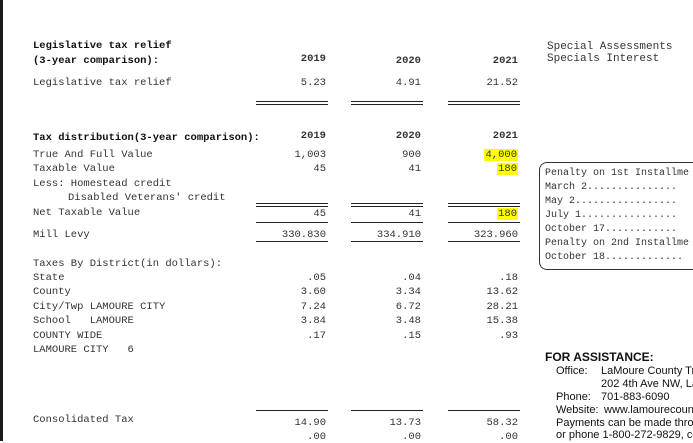  I want to click on relief-year-2019: 2019, so click(313, 59).